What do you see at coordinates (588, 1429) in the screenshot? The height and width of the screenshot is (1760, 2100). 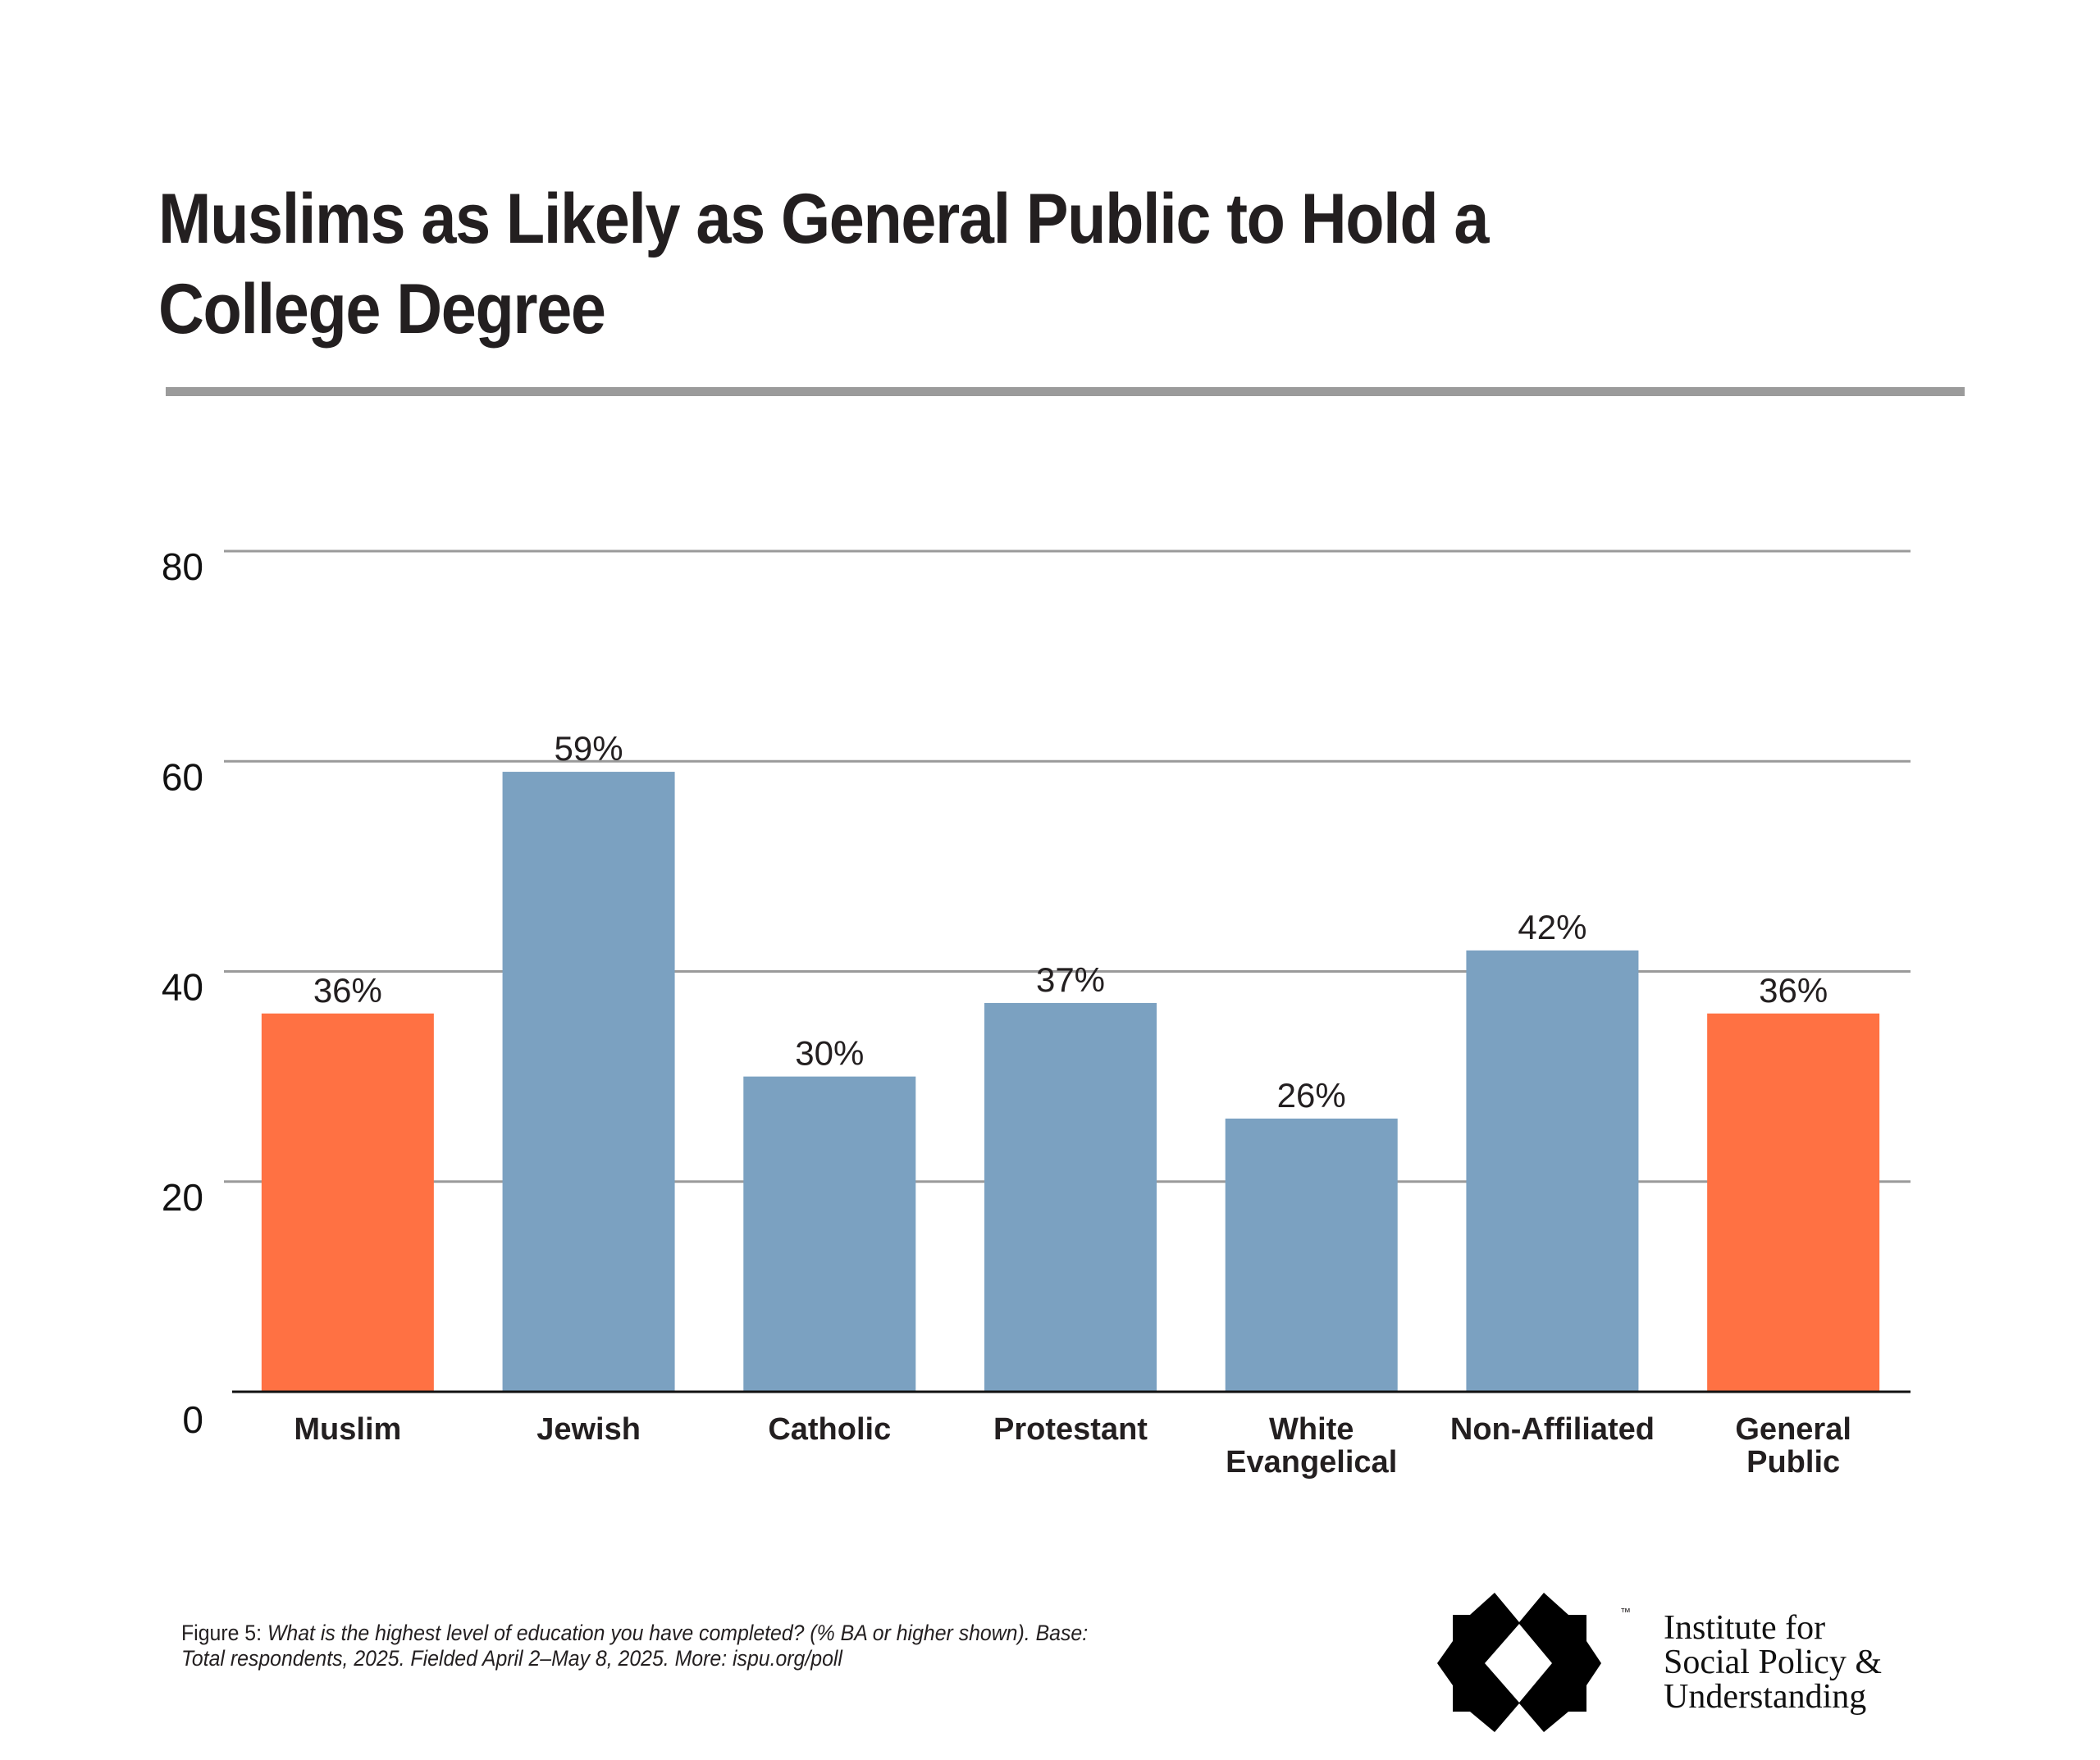 I see `x-tick-label: Jewish` at bounding box center [588, 1429].